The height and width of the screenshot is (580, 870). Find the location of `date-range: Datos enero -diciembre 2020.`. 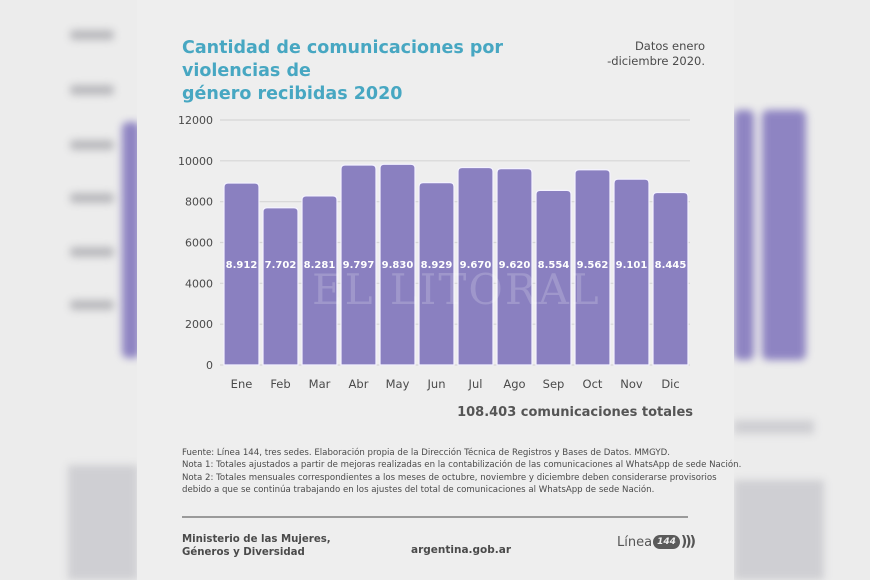

date-range: Datos enero -diciembre 2020. is located at coordinates (656, 54).